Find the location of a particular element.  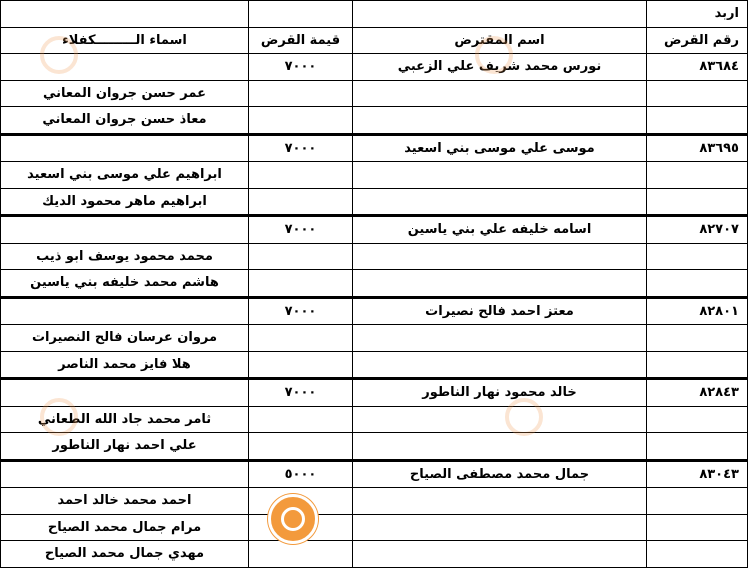

table-row: عمر حسن جروان المعاني is located at coordinates (374, 93).